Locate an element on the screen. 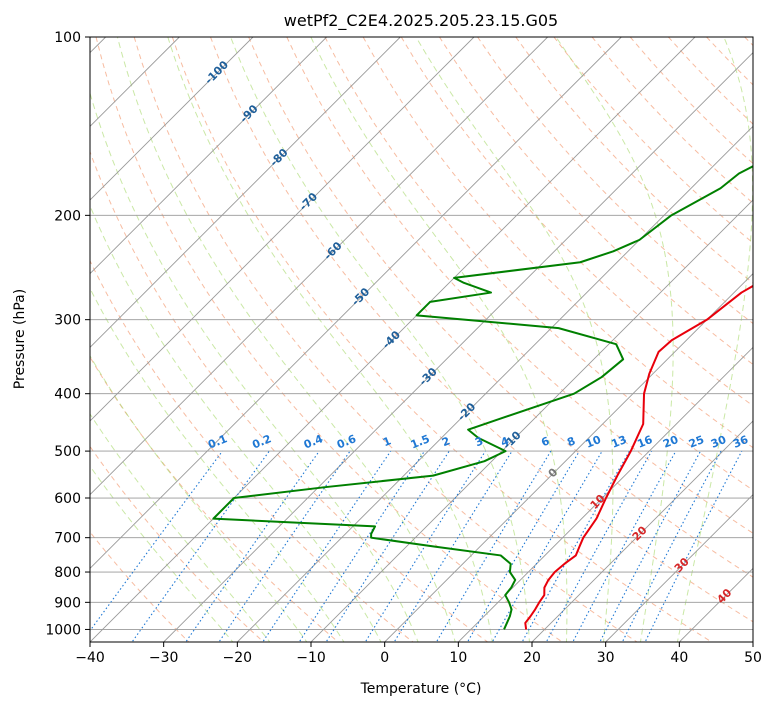 This screenshot has height=708, width=775. y-tick-label: 600 is located at coordinates (67, 499).